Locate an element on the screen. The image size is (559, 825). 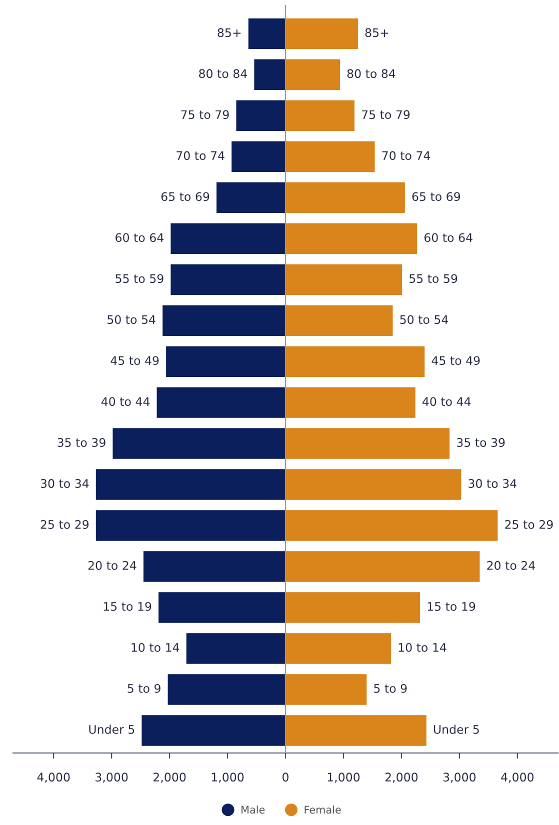
category-label: 25 to 29 is located at coordinates (529, 524).